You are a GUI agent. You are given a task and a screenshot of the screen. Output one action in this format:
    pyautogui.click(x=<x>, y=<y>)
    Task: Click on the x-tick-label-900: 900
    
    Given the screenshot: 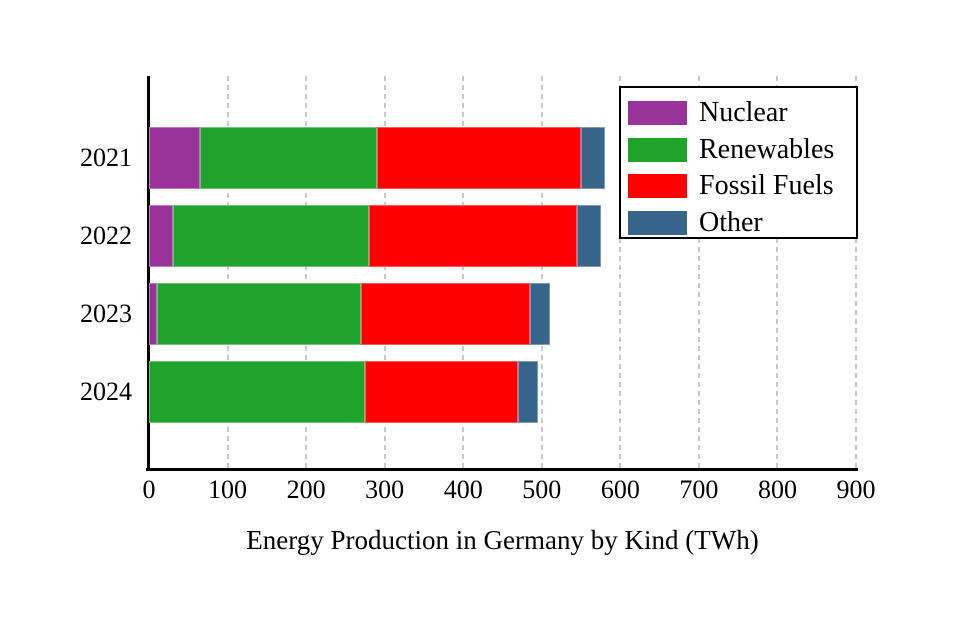 What is the action you would take?
    pyautogui.click(x=856, y=489)
    